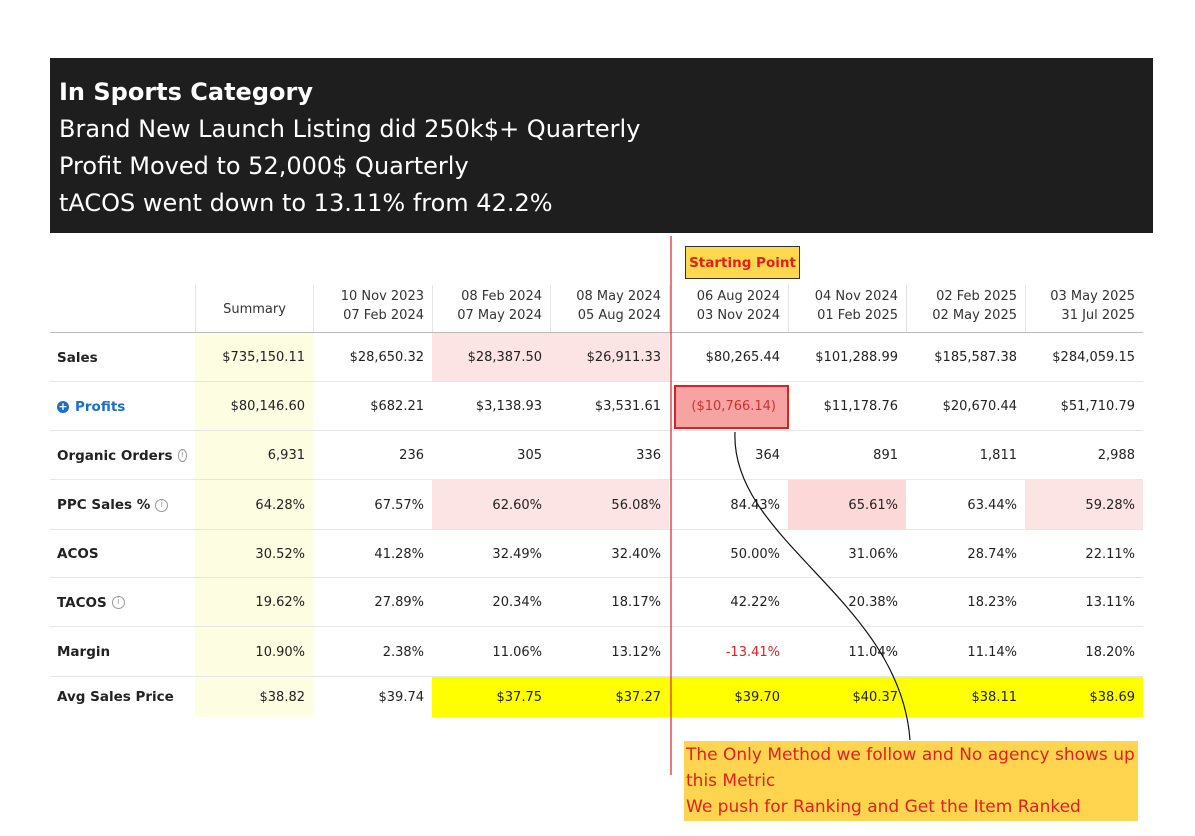 Image resolution: width=1195 pixels, height=836 pixels. I want to click on table-cell: 41.28%, so click(399, 554).